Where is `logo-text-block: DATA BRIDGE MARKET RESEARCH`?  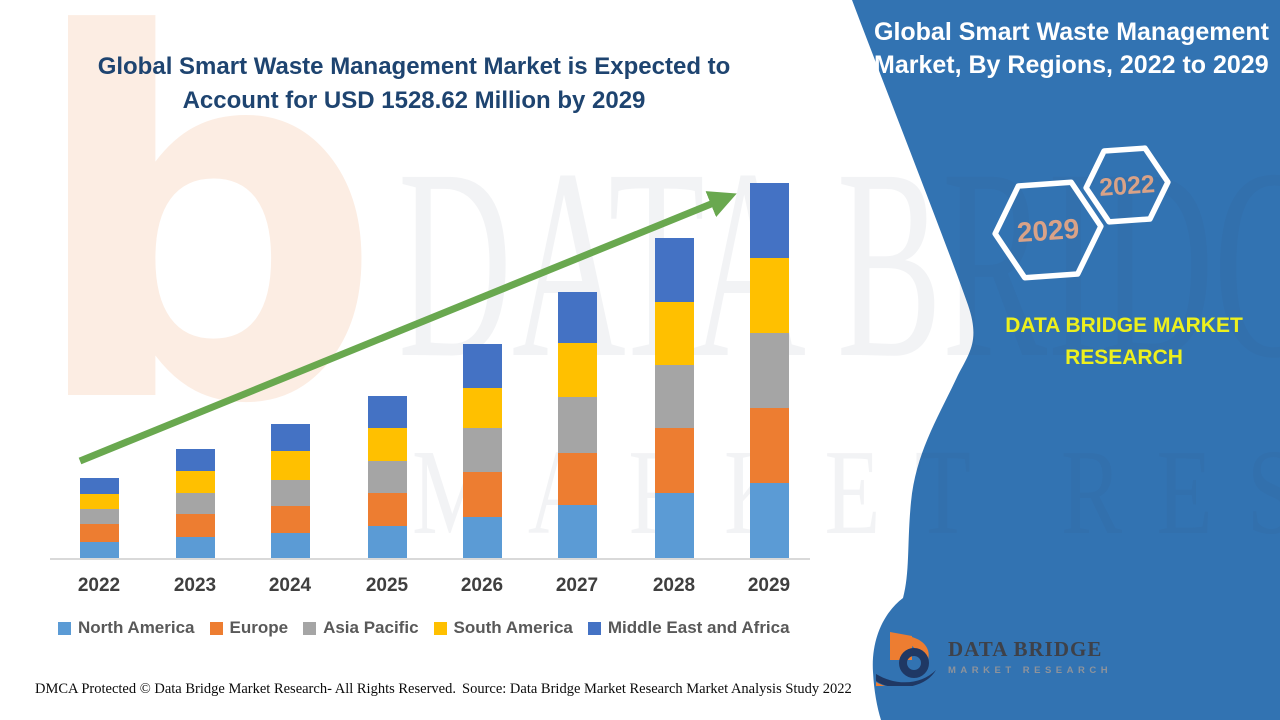 logo-text-block: DATA BRIDGE MARKET RESEARCH is located at coordinates (1030, 656).